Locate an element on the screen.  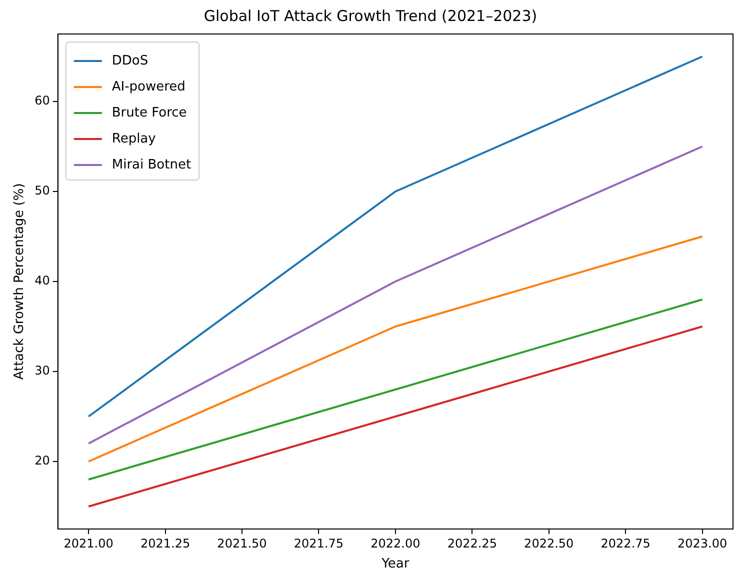
y-tick-label: 60 is located at coordinates (42, 101).